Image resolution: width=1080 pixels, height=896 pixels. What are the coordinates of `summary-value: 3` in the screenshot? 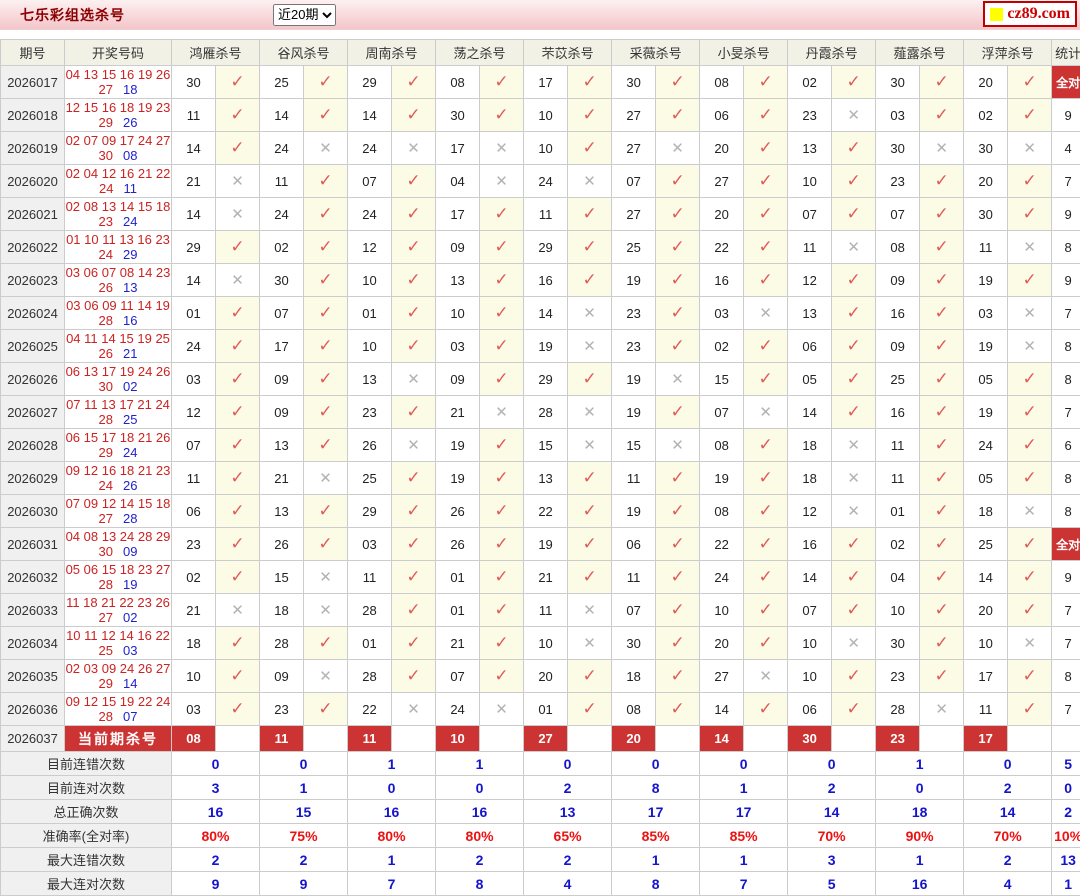 It's located at (216, 788).